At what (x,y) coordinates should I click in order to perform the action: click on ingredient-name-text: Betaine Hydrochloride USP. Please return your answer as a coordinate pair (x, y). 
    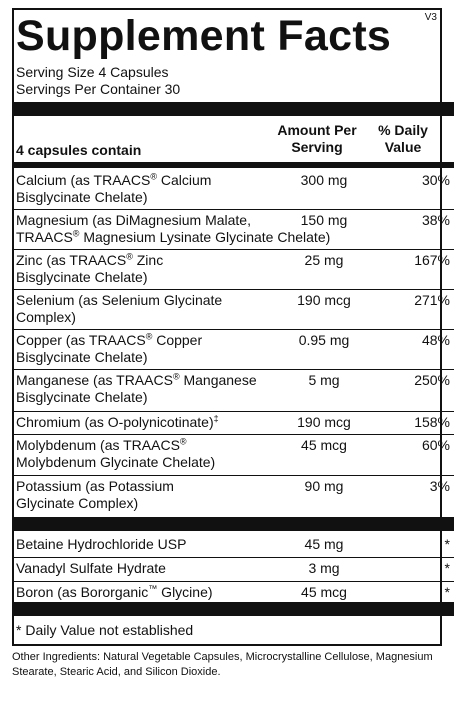
    Looking at the image, I should click on (101, 544).